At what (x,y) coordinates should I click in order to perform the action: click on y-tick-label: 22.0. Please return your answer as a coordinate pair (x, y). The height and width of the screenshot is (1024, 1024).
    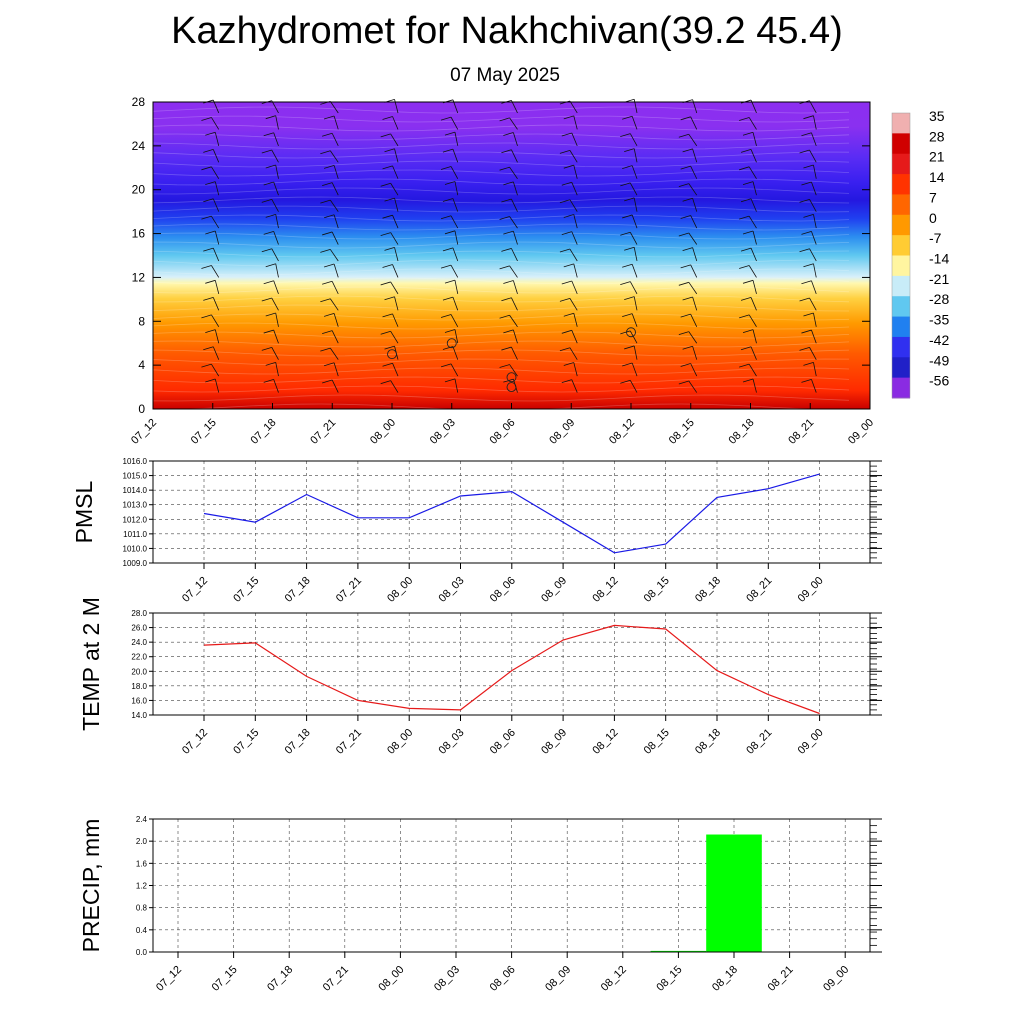
    Looking at the image, I should click on (139, 657).